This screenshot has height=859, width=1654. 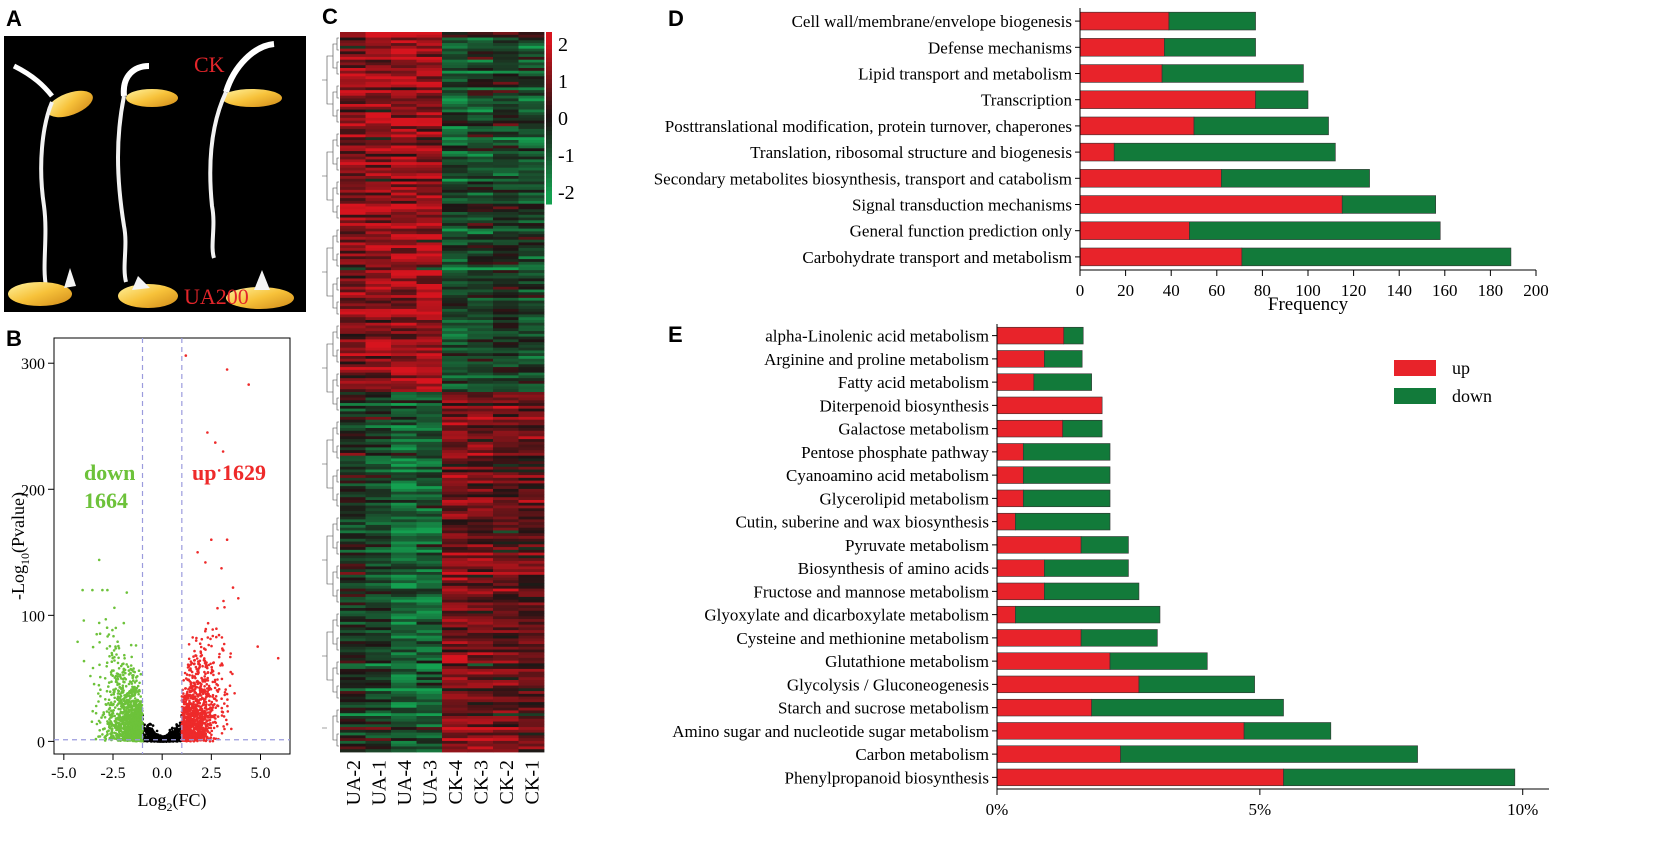 I want to click on volcano-x-ticks: -5.0 -2.5 0.0 2.5 5.0, so click(x=161, y=768).